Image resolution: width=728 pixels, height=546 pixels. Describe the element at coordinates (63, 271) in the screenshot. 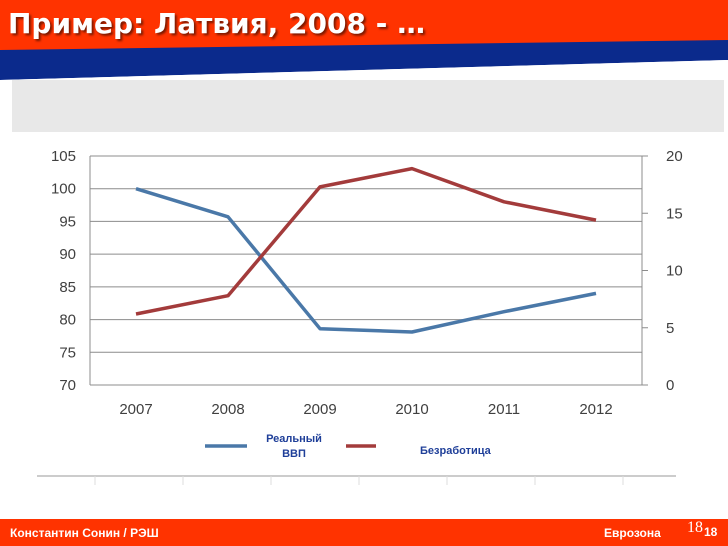

I see `y-left-ticks: 70 75 80 85 90 95 100 105` at that location.